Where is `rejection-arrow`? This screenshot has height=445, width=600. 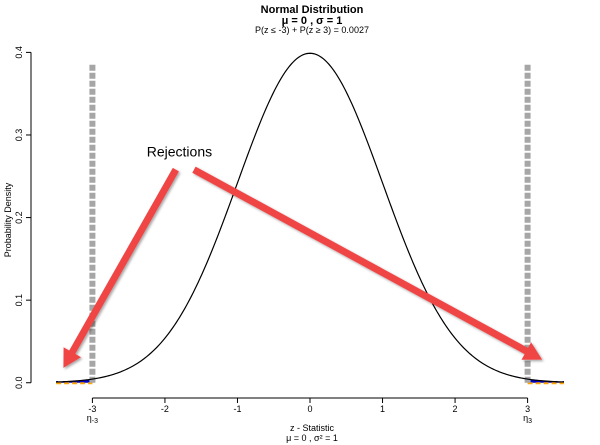 rejection-arrow is located at coordinates (121, 267).